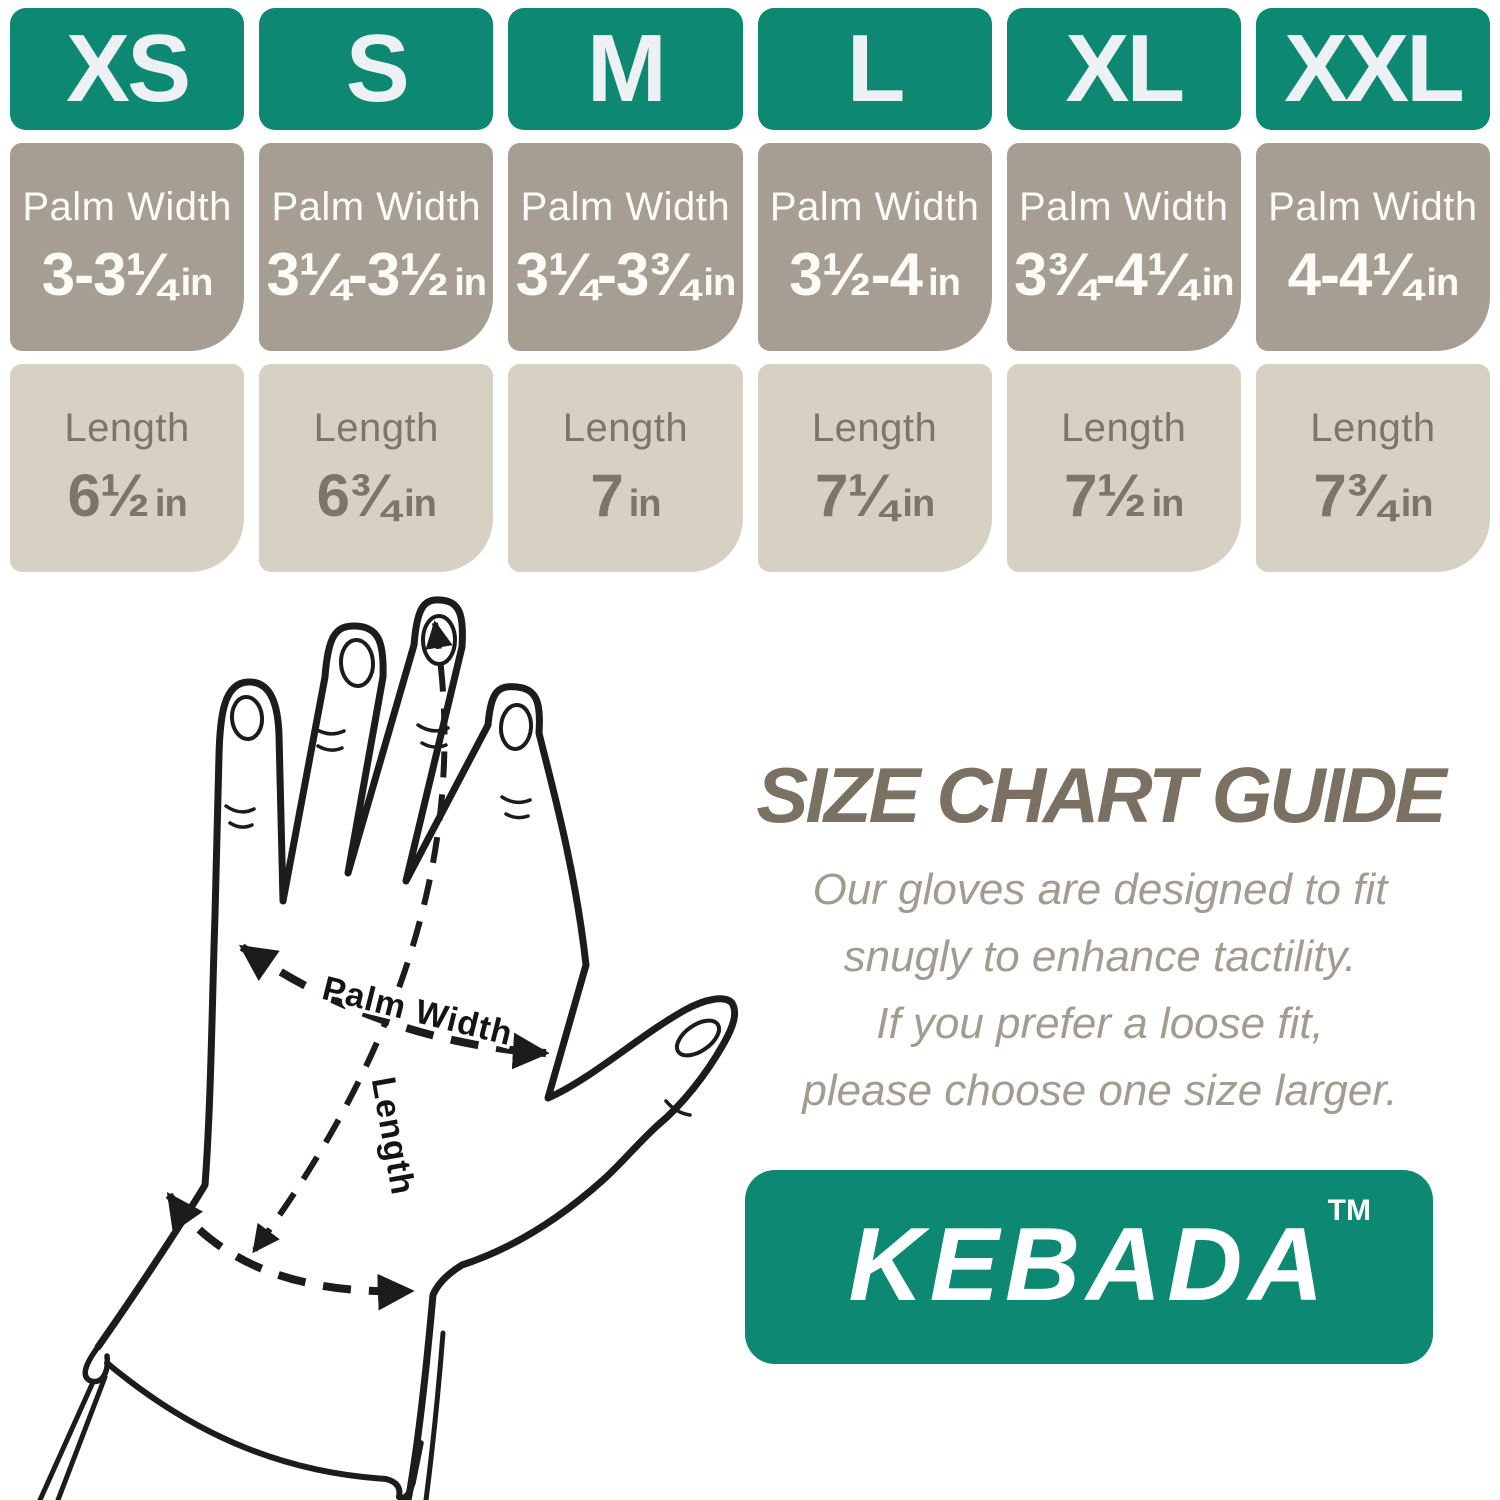 The width and height of the screenshot is (1500, 1500). I want to click on sleeve-line-outer, so click(66, 1439).